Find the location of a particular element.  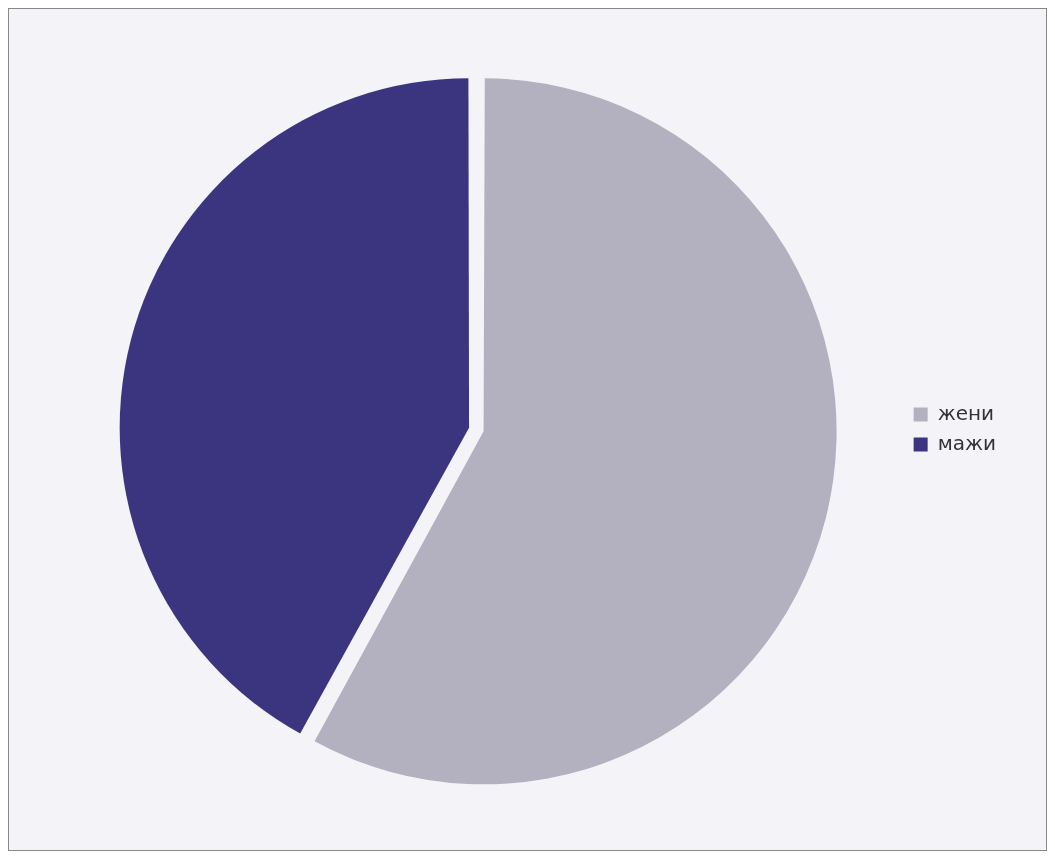

legend-label: жени is located at coordinates (966, 412).